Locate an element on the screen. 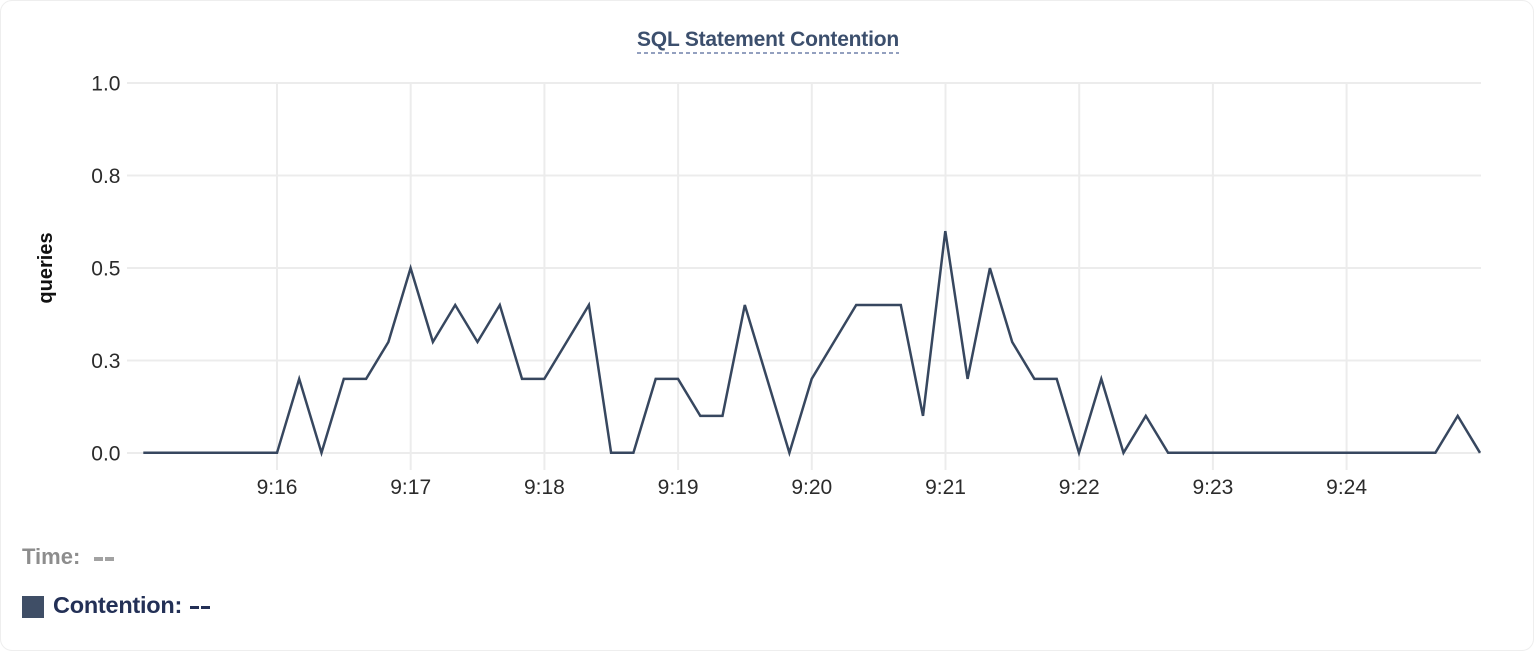  svg-text: 9:19 is located at coordinates (678, 487).